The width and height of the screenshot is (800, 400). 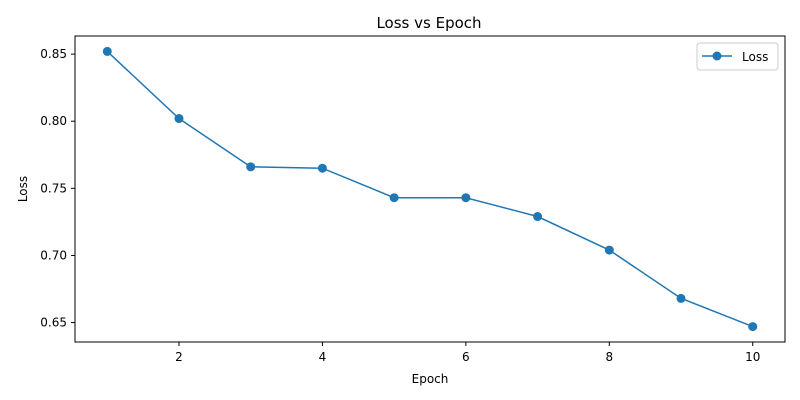 I want to click on y-tick-label: 0.85, so click(x=53, y=54).